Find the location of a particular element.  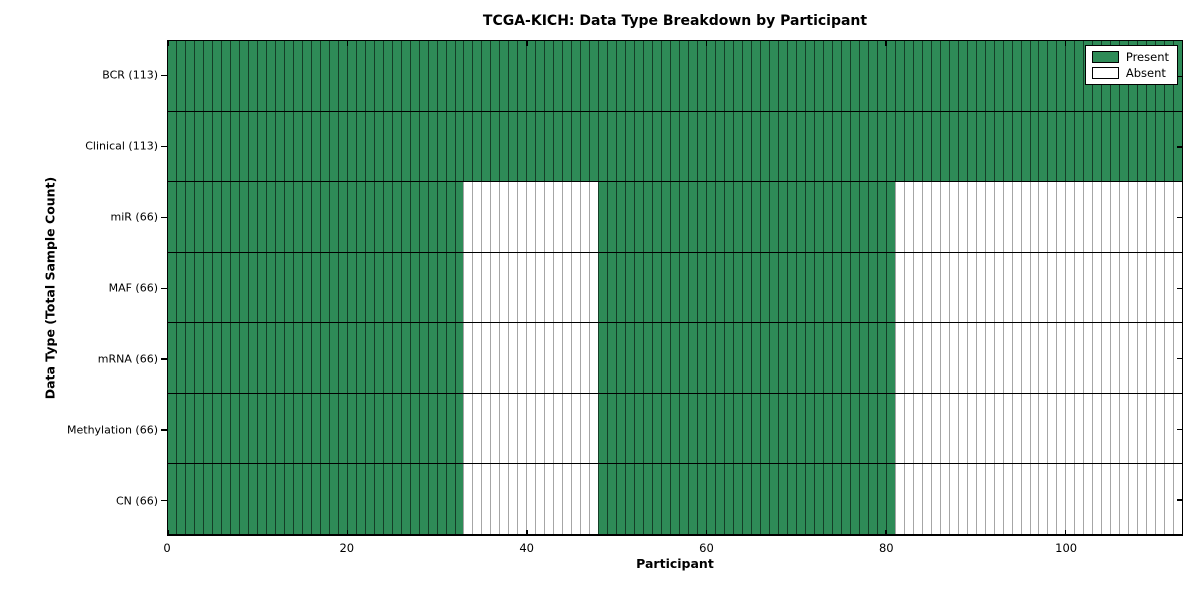

legend-label-absent: Absent is located at coordinates (1145, 73).